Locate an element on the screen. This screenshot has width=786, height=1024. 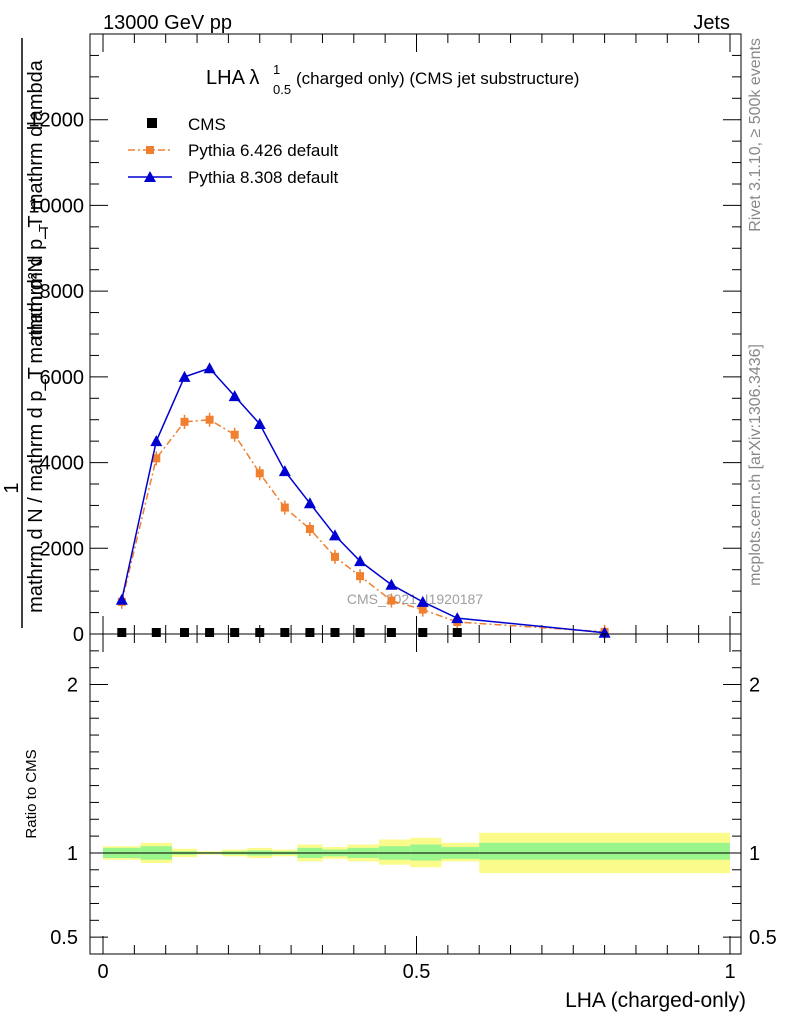
header-right: Jets is located at coordinates (711, 23).